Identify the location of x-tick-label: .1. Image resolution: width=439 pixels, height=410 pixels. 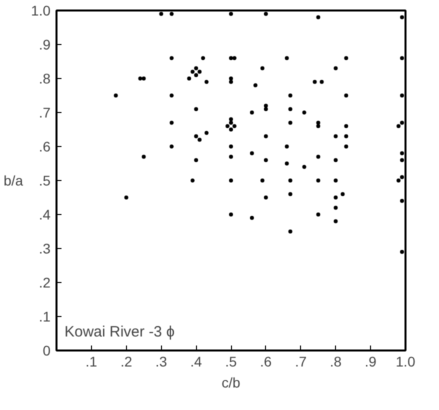
(92, 362).